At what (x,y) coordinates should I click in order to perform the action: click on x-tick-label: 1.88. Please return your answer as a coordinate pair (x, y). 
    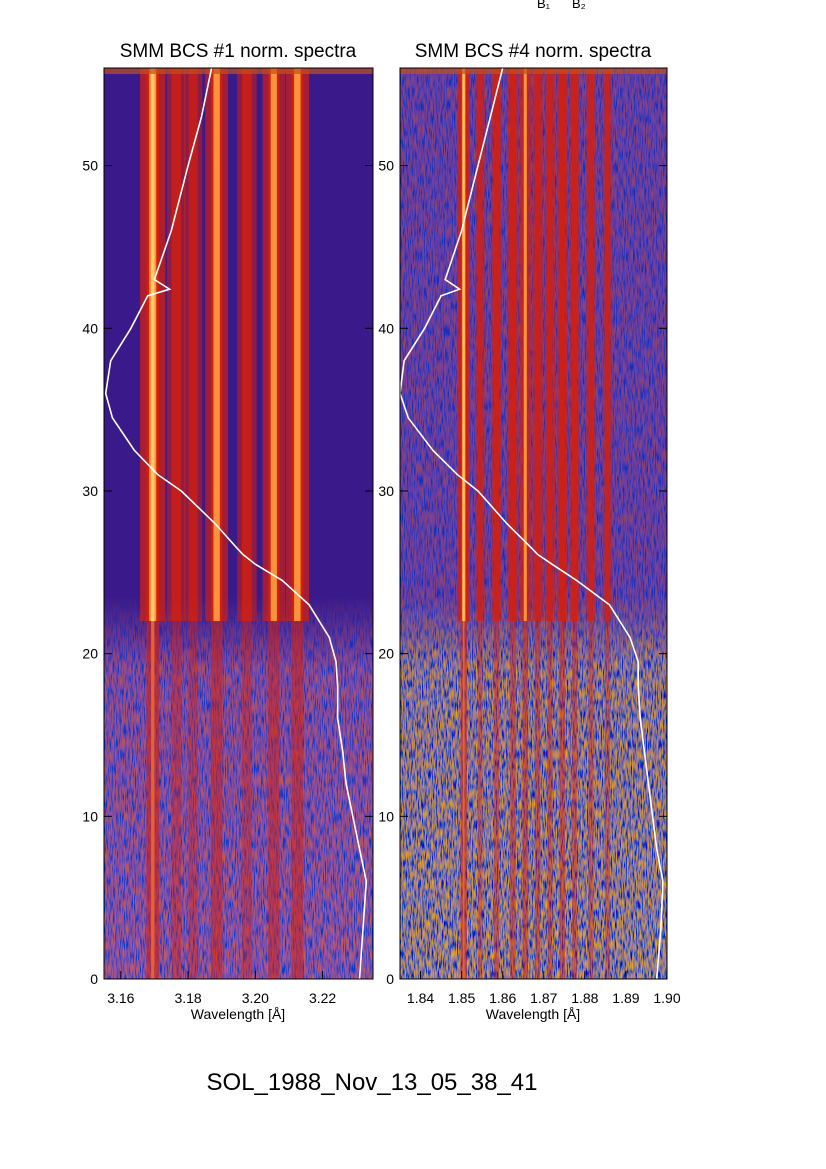
    Looking at the image, I should click on (584, 998).